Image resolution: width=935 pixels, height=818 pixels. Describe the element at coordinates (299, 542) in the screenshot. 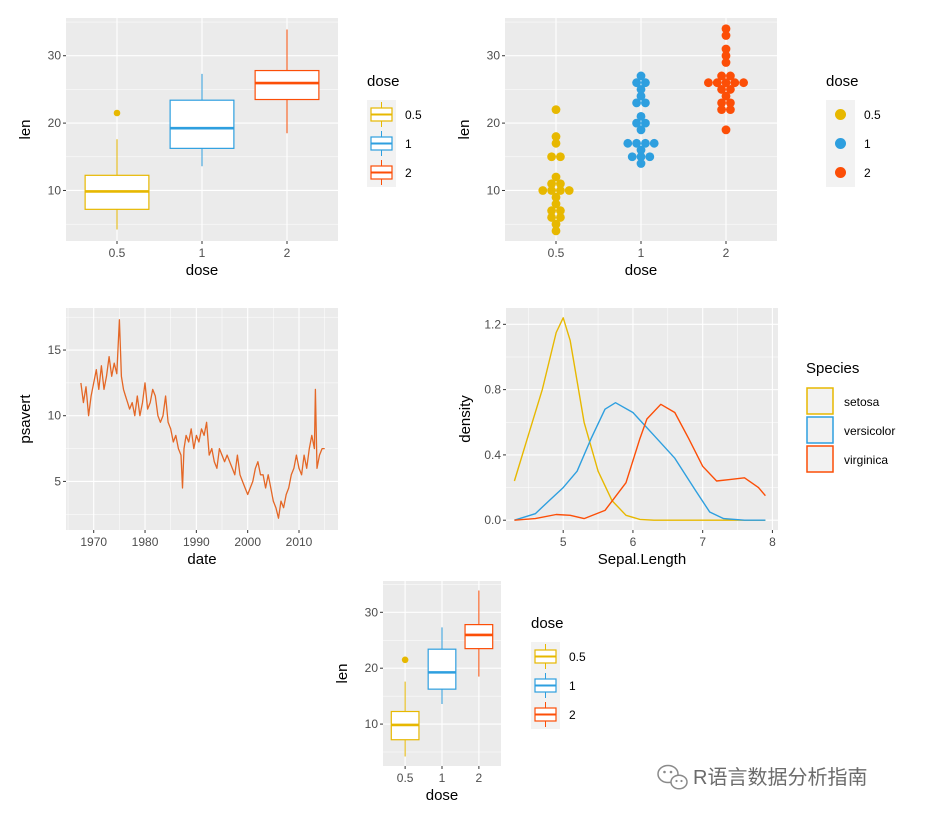

I see `x-tick-label: 2010` at that location.